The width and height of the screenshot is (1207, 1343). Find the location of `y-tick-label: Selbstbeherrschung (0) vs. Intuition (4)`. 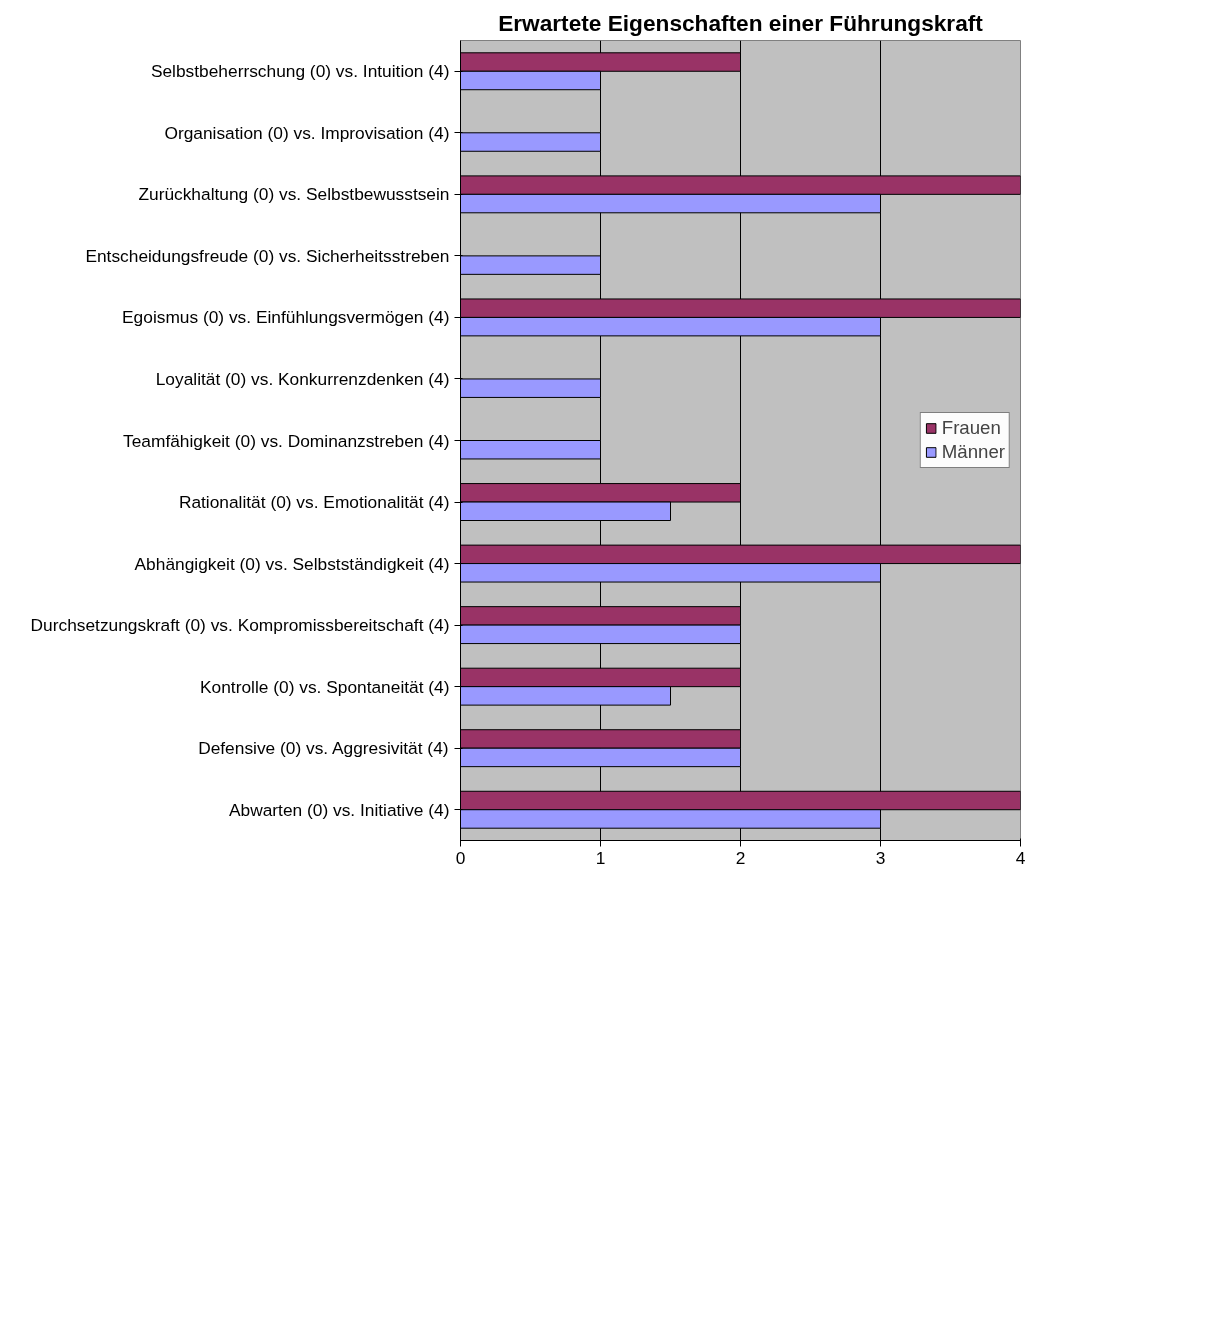

y-tick-label: Selbstbeherrschung (0) vs. Intuition (4) is located at coordinates (300, 71).